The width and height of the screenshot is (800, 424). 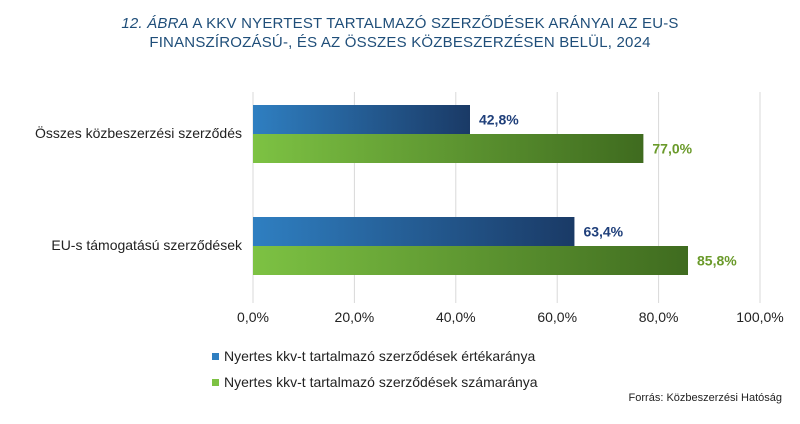 I want to click on data-label: 85,8%, so click(x=717, y=261).